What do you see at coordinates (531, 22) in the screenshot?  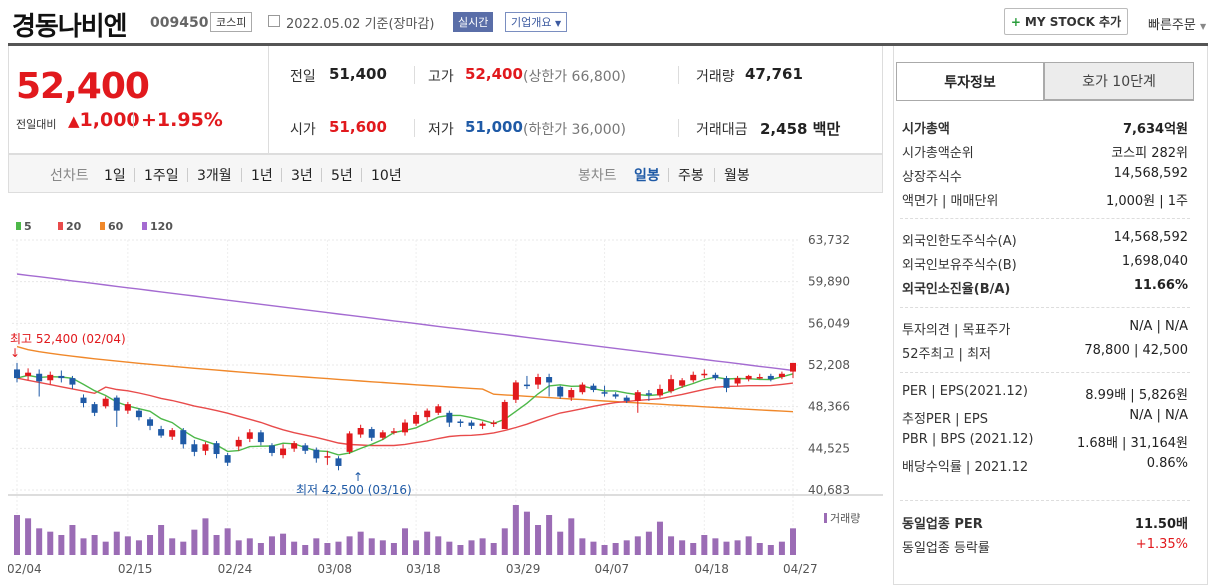 I see `corp-overview-label: 기업개요` at bounding box center [531, 22].